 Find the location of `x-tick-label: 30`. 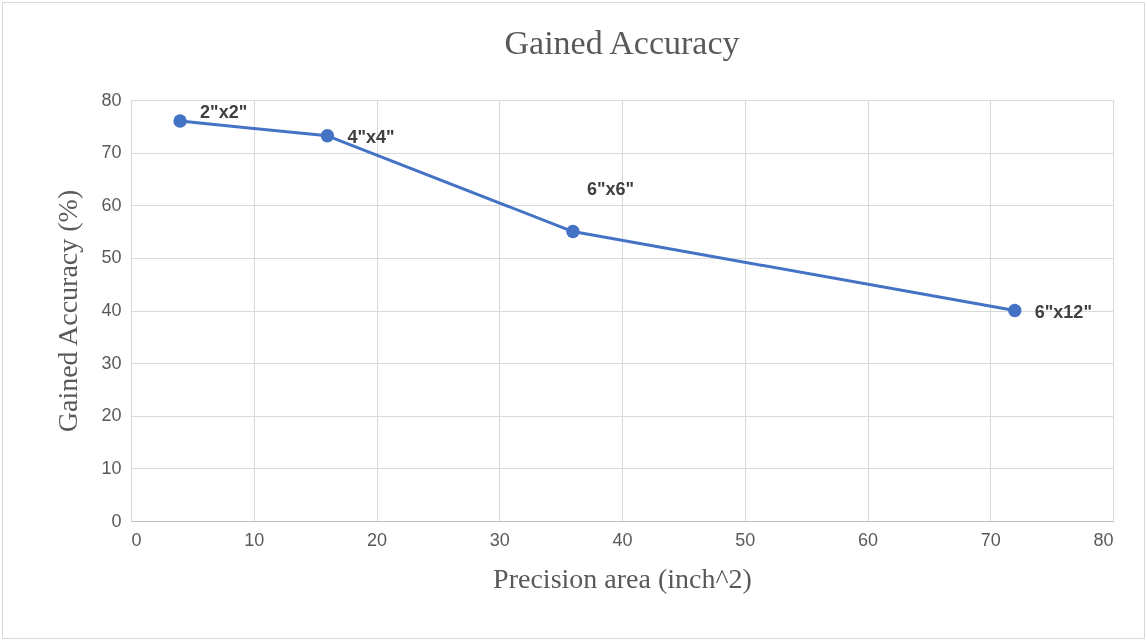

x-tick-label: 30 is located at coordinates (499, 539).